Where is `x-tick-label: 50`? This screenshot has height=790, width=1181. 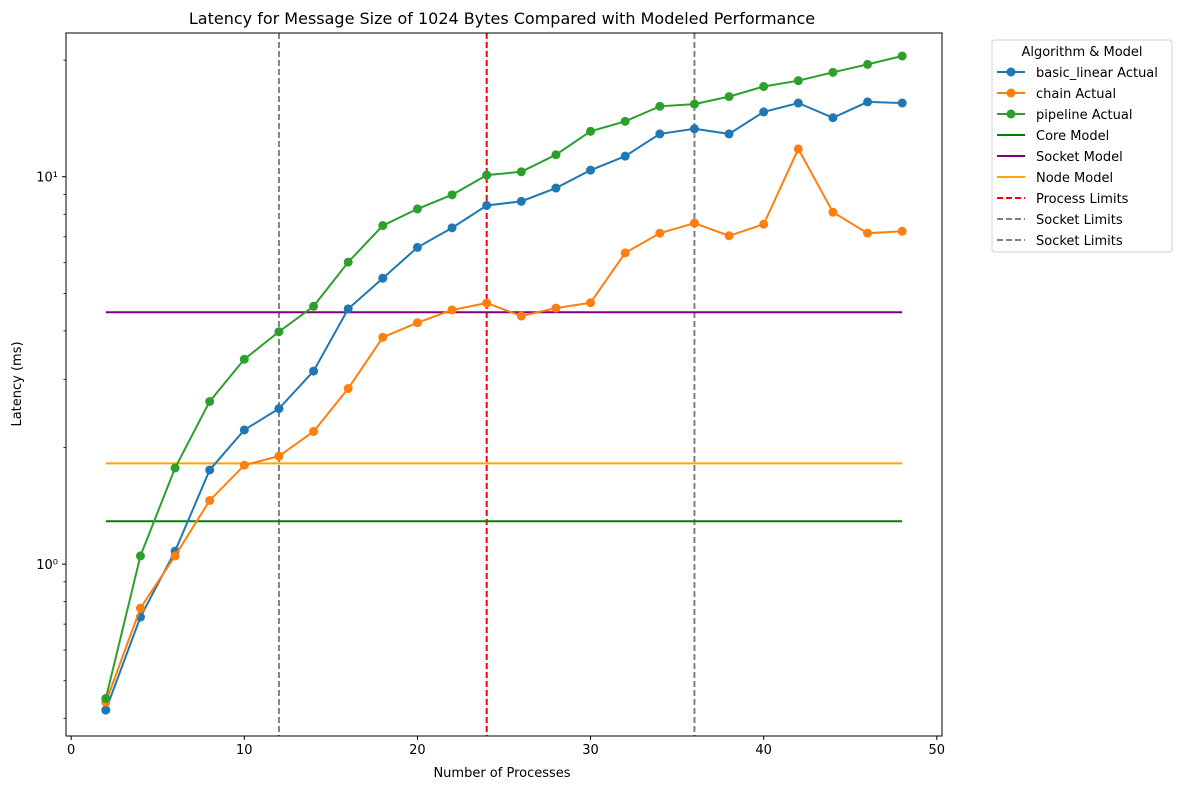
x-tick-label: 50 is located at coordinates (937, 750).